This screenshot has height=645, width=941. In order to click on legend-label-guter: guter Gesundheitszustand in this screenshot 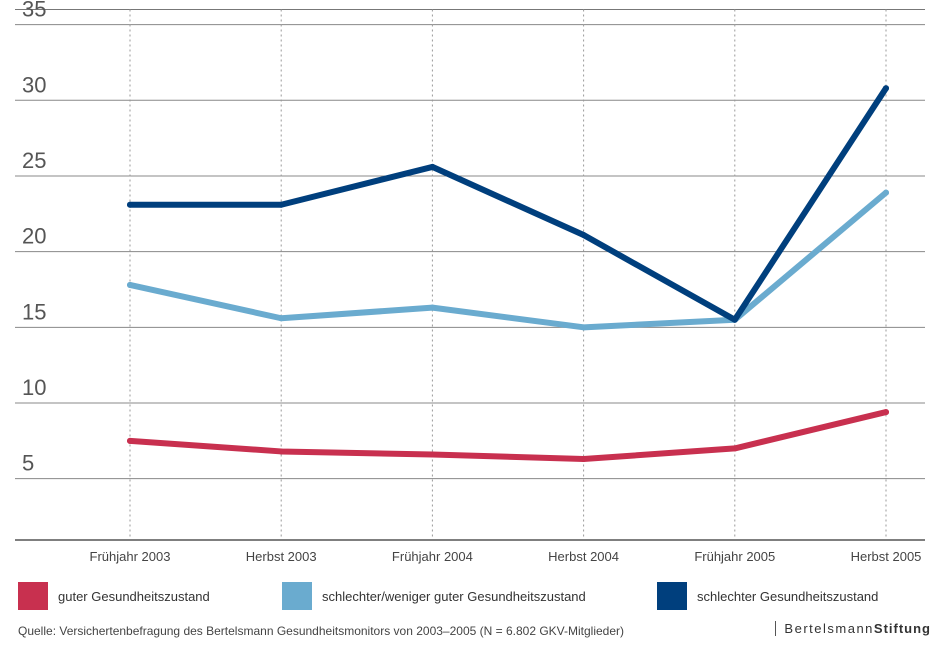, I will do `click(134, 596)`.